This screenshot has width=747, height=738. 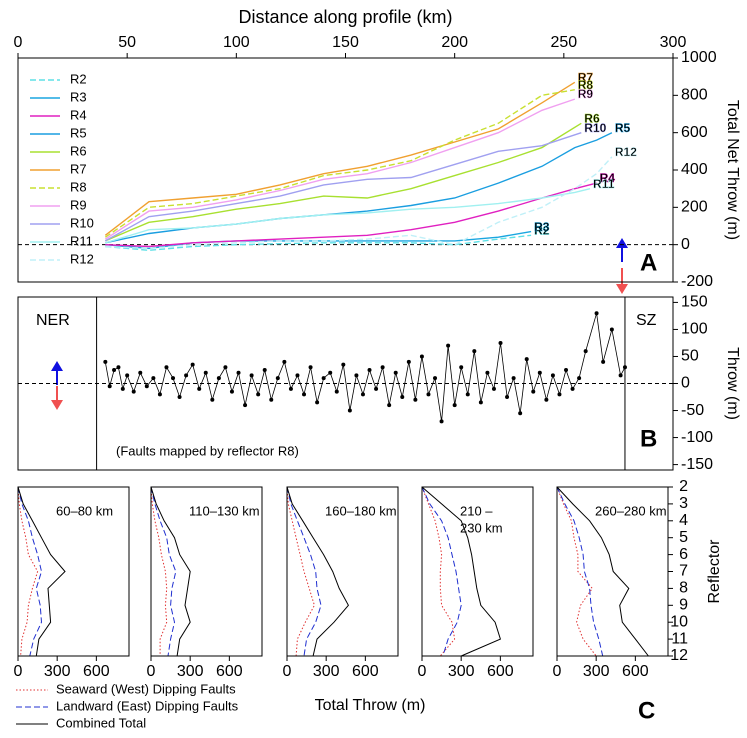 What do you see at coordinates (692, 410) in the screenshot?
I see `y-tick-label: -50` at bounding box center [692, 410].